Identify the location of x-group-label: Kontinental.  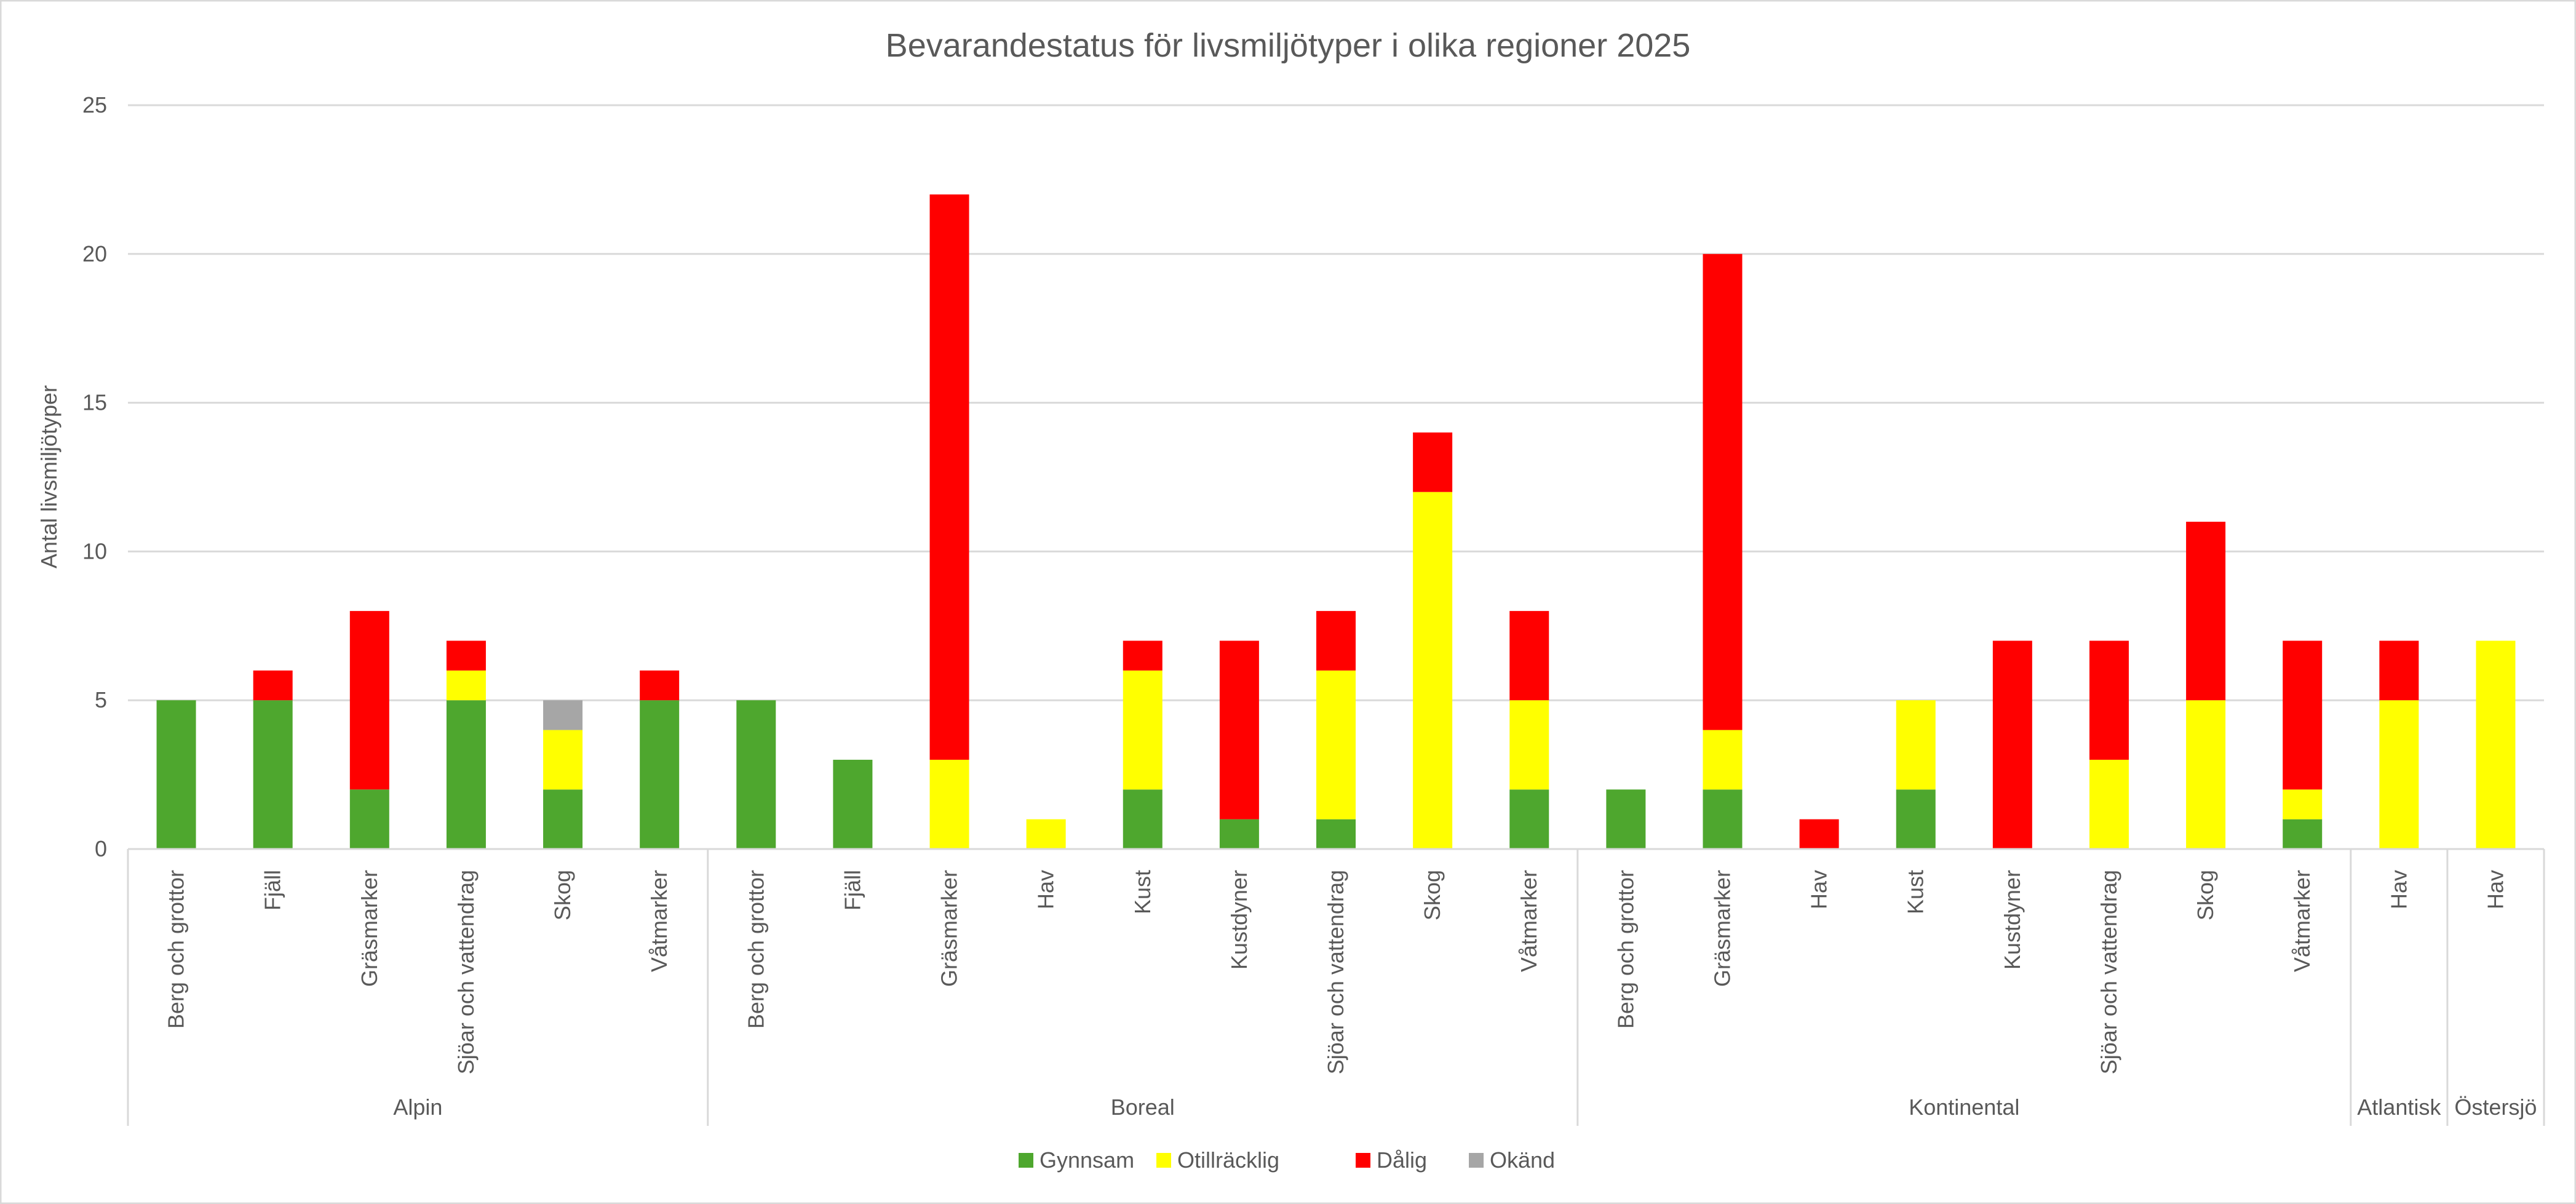
(1964, 1107).